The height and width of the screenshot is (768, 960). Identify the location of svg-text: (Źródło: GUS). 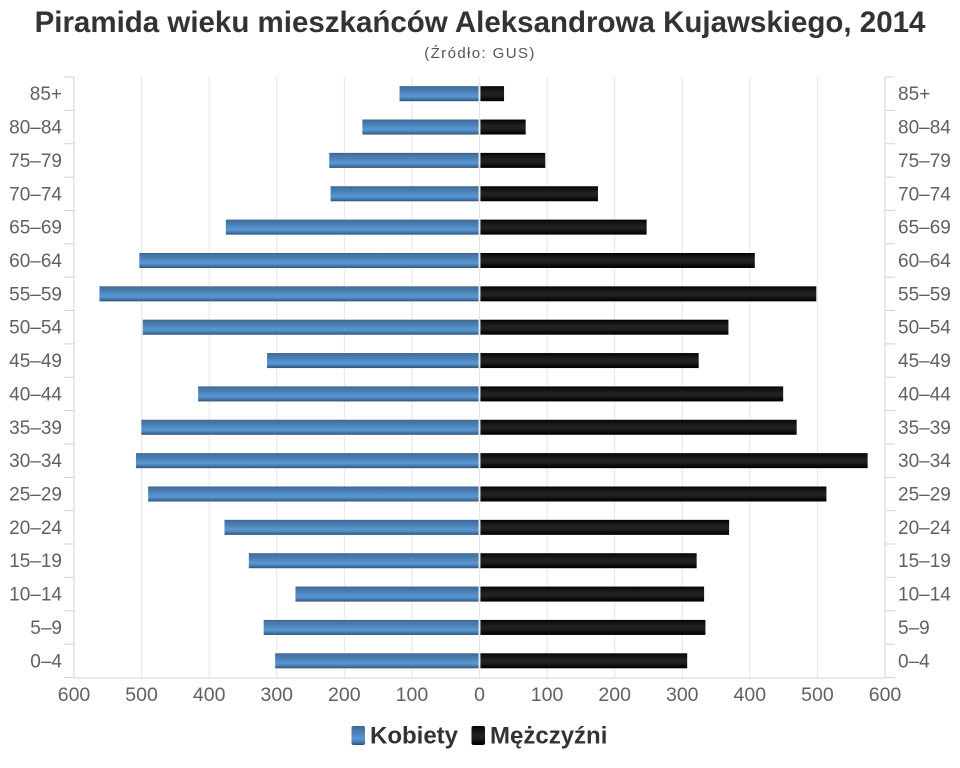
(480, 53).